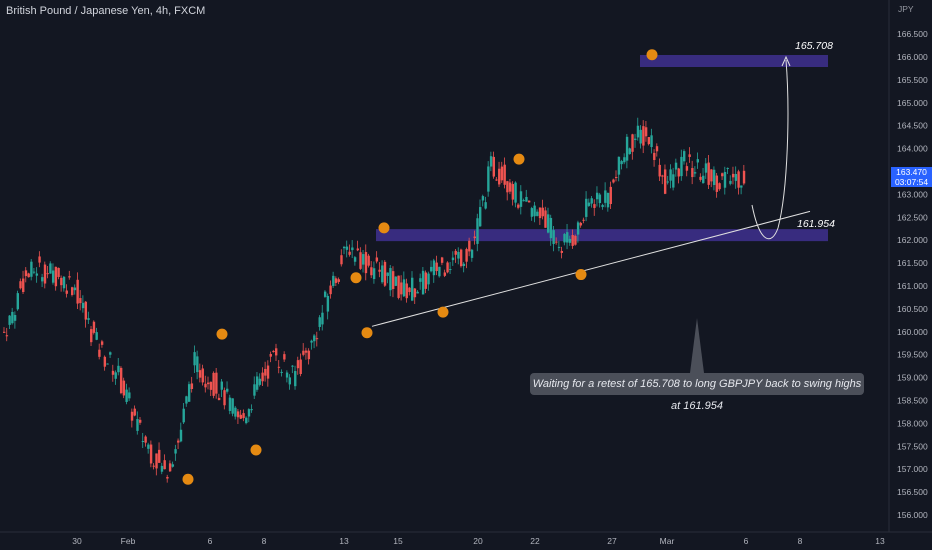 The width and height of the screenshot is (932, 550). Describe the element at coordinates (912, 126) in the screenshot. I see `price-tick-label: 164.500` at that location.